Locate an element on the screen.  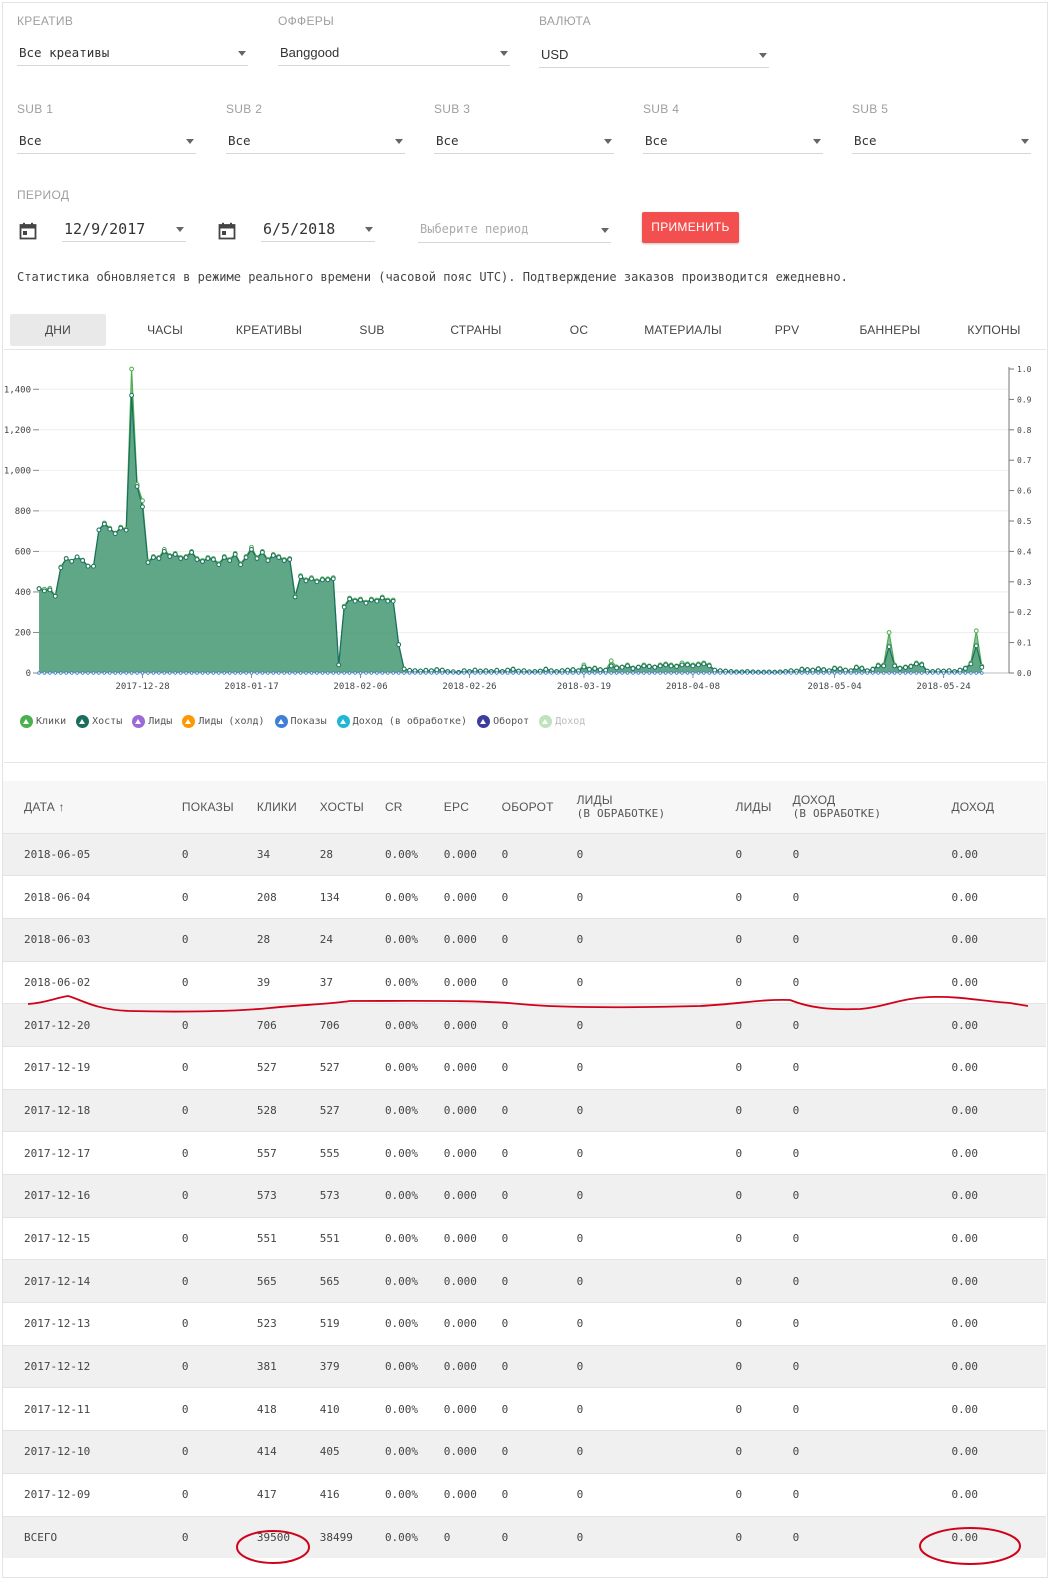
cell-clicks: 417 is located at coordinates (267, 1494).